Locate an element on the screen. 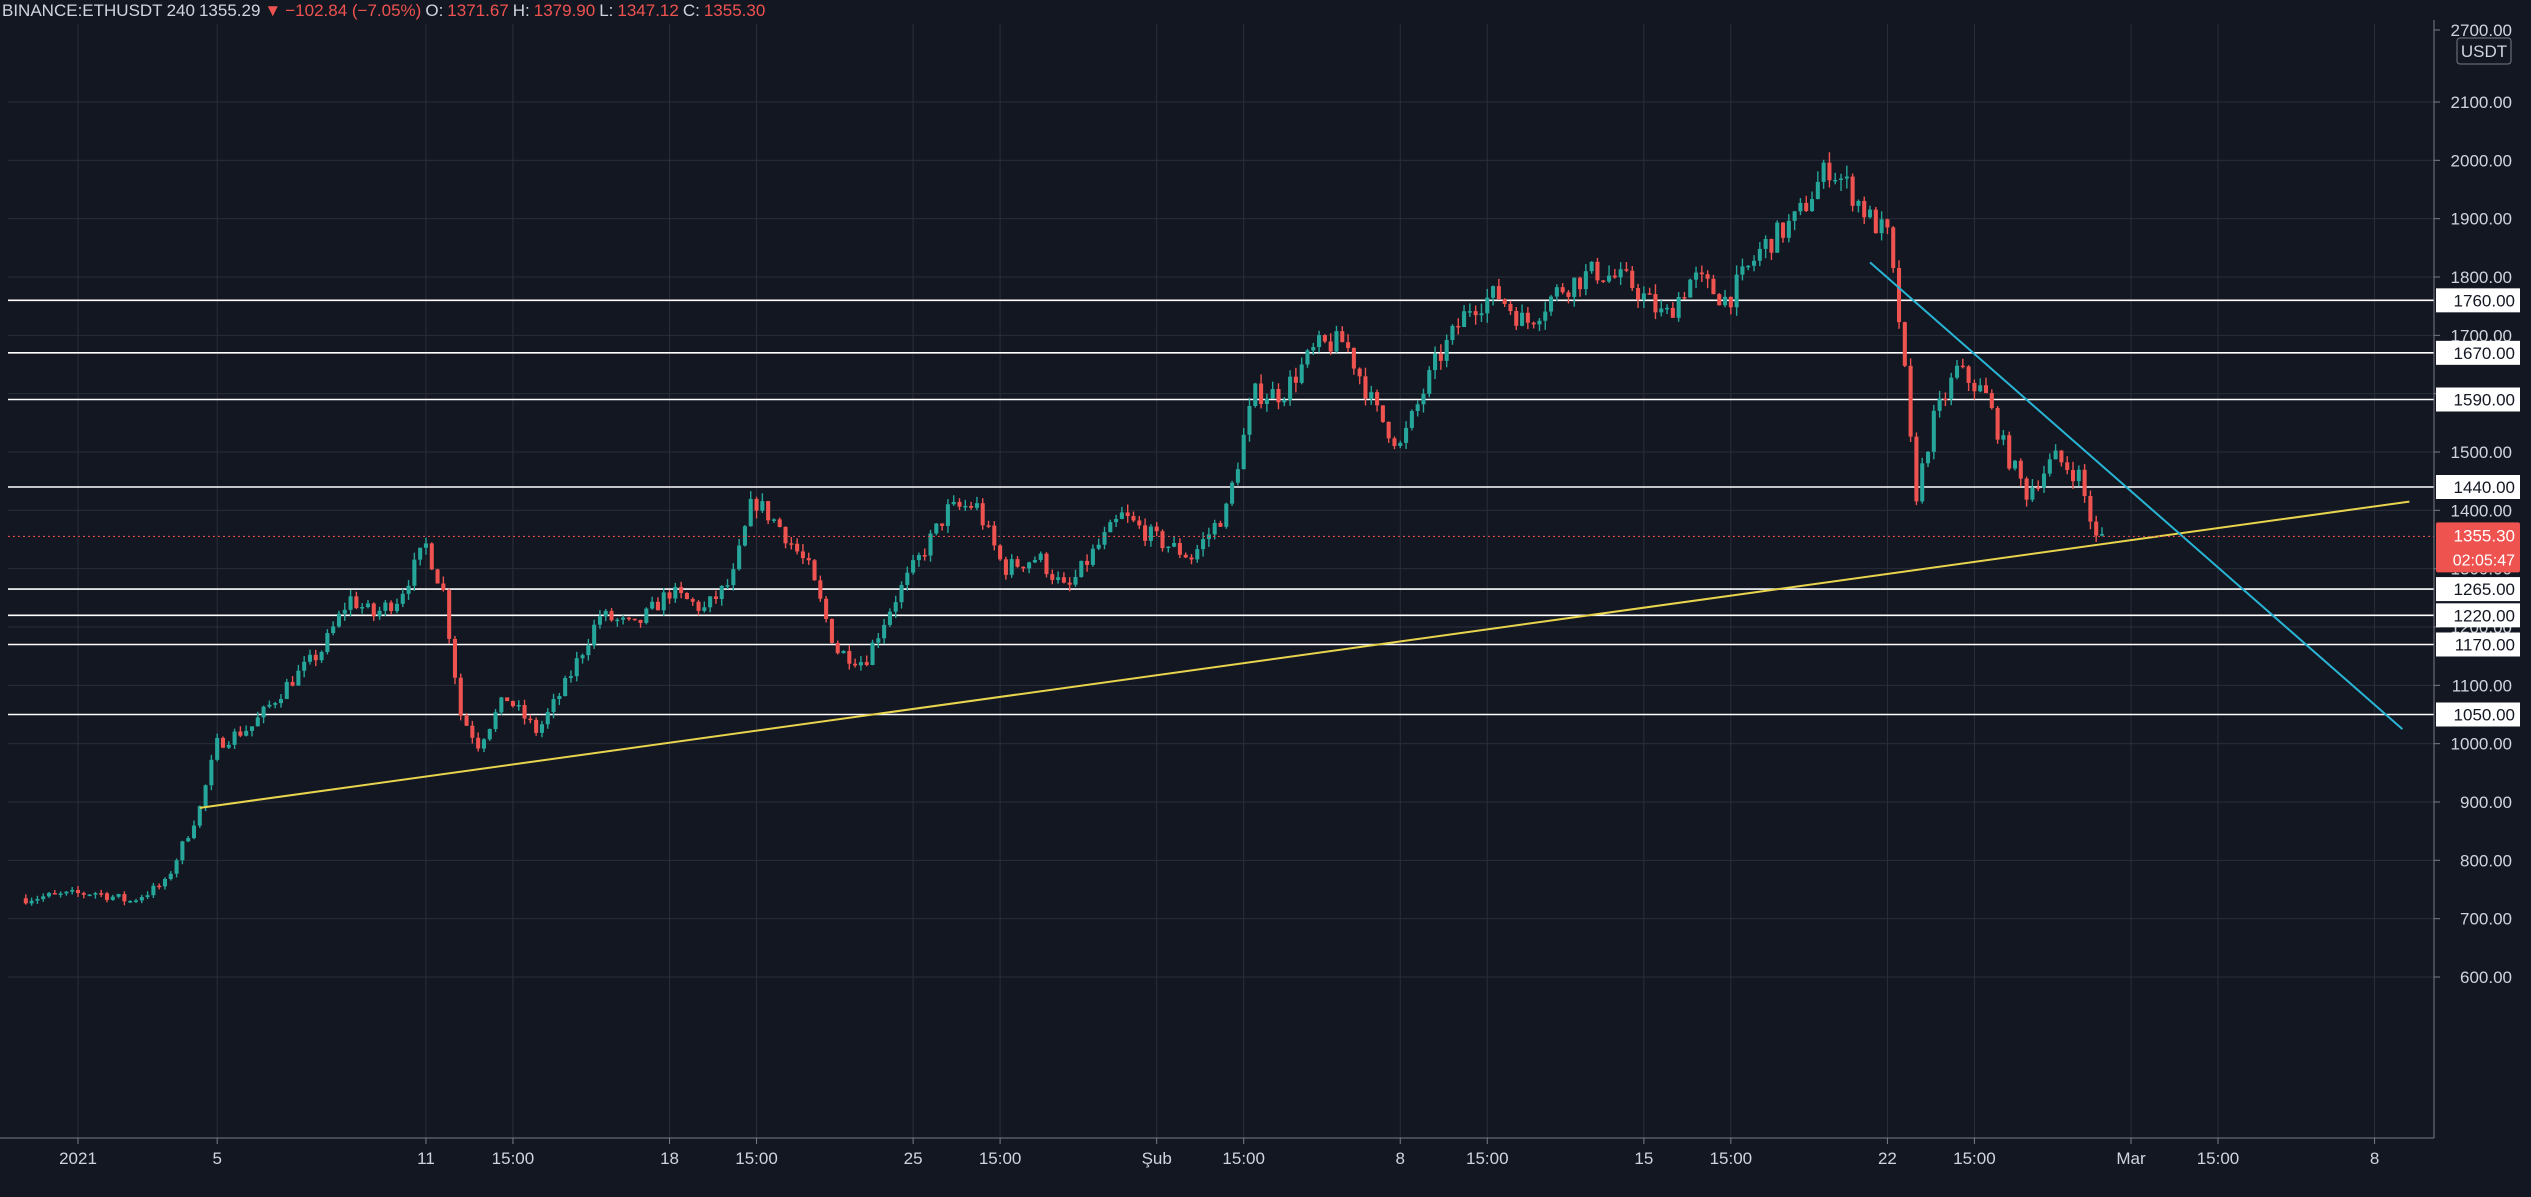 The width and height of the screenshot is (2531, 1197). price-tick-label: 1000.00 is located at coordinates (2481, 744).